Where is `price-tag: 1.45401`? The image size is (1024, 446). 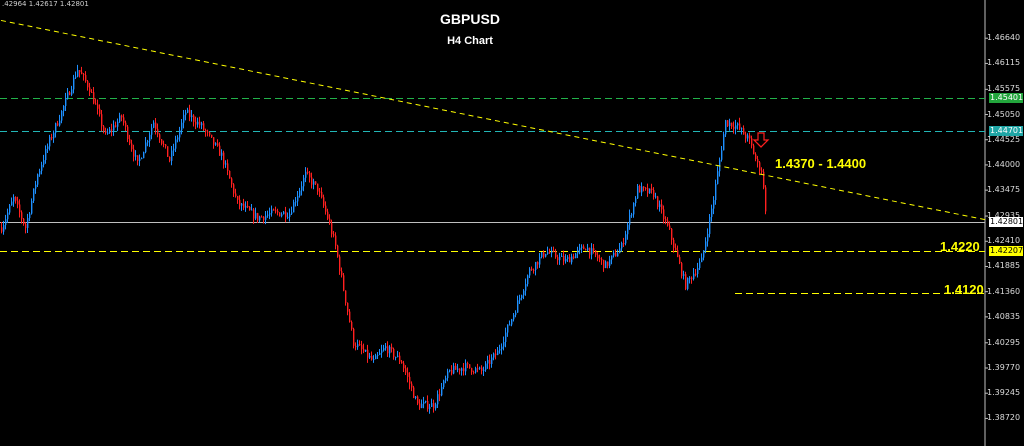
price-tag: 1.45401 is located at coordinates (1006, 97).